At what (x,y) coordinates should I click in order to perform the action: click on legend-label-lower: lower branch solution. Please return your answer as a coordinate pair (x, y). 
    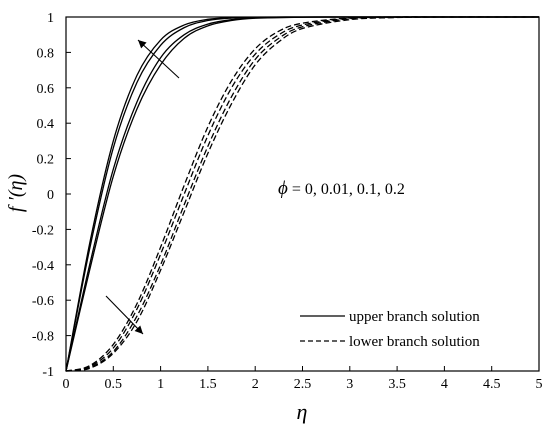
    Looking at the image, I should click on (414, 342).